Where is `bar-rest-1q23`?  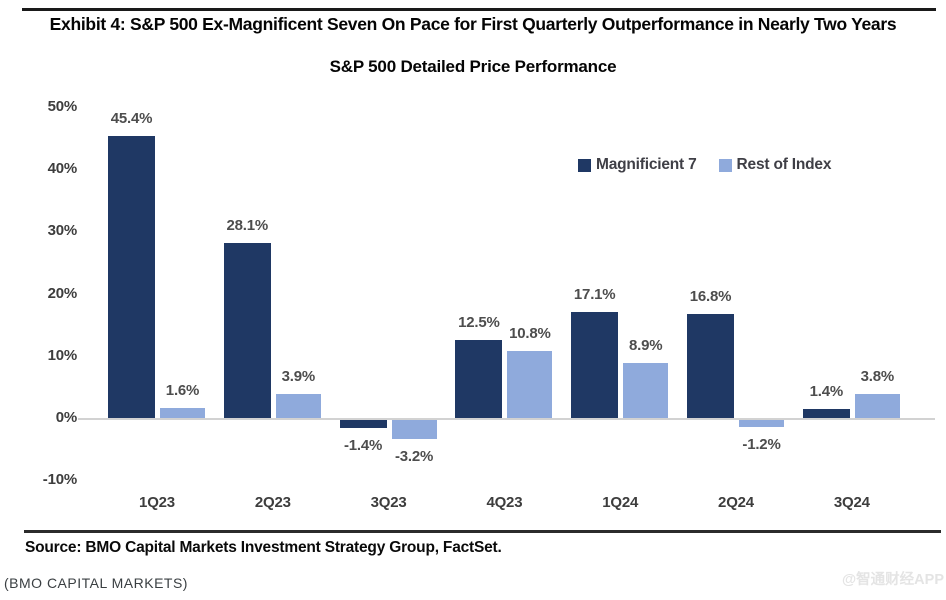
bar-rest-1q23 is located at coordinates (182, 413).